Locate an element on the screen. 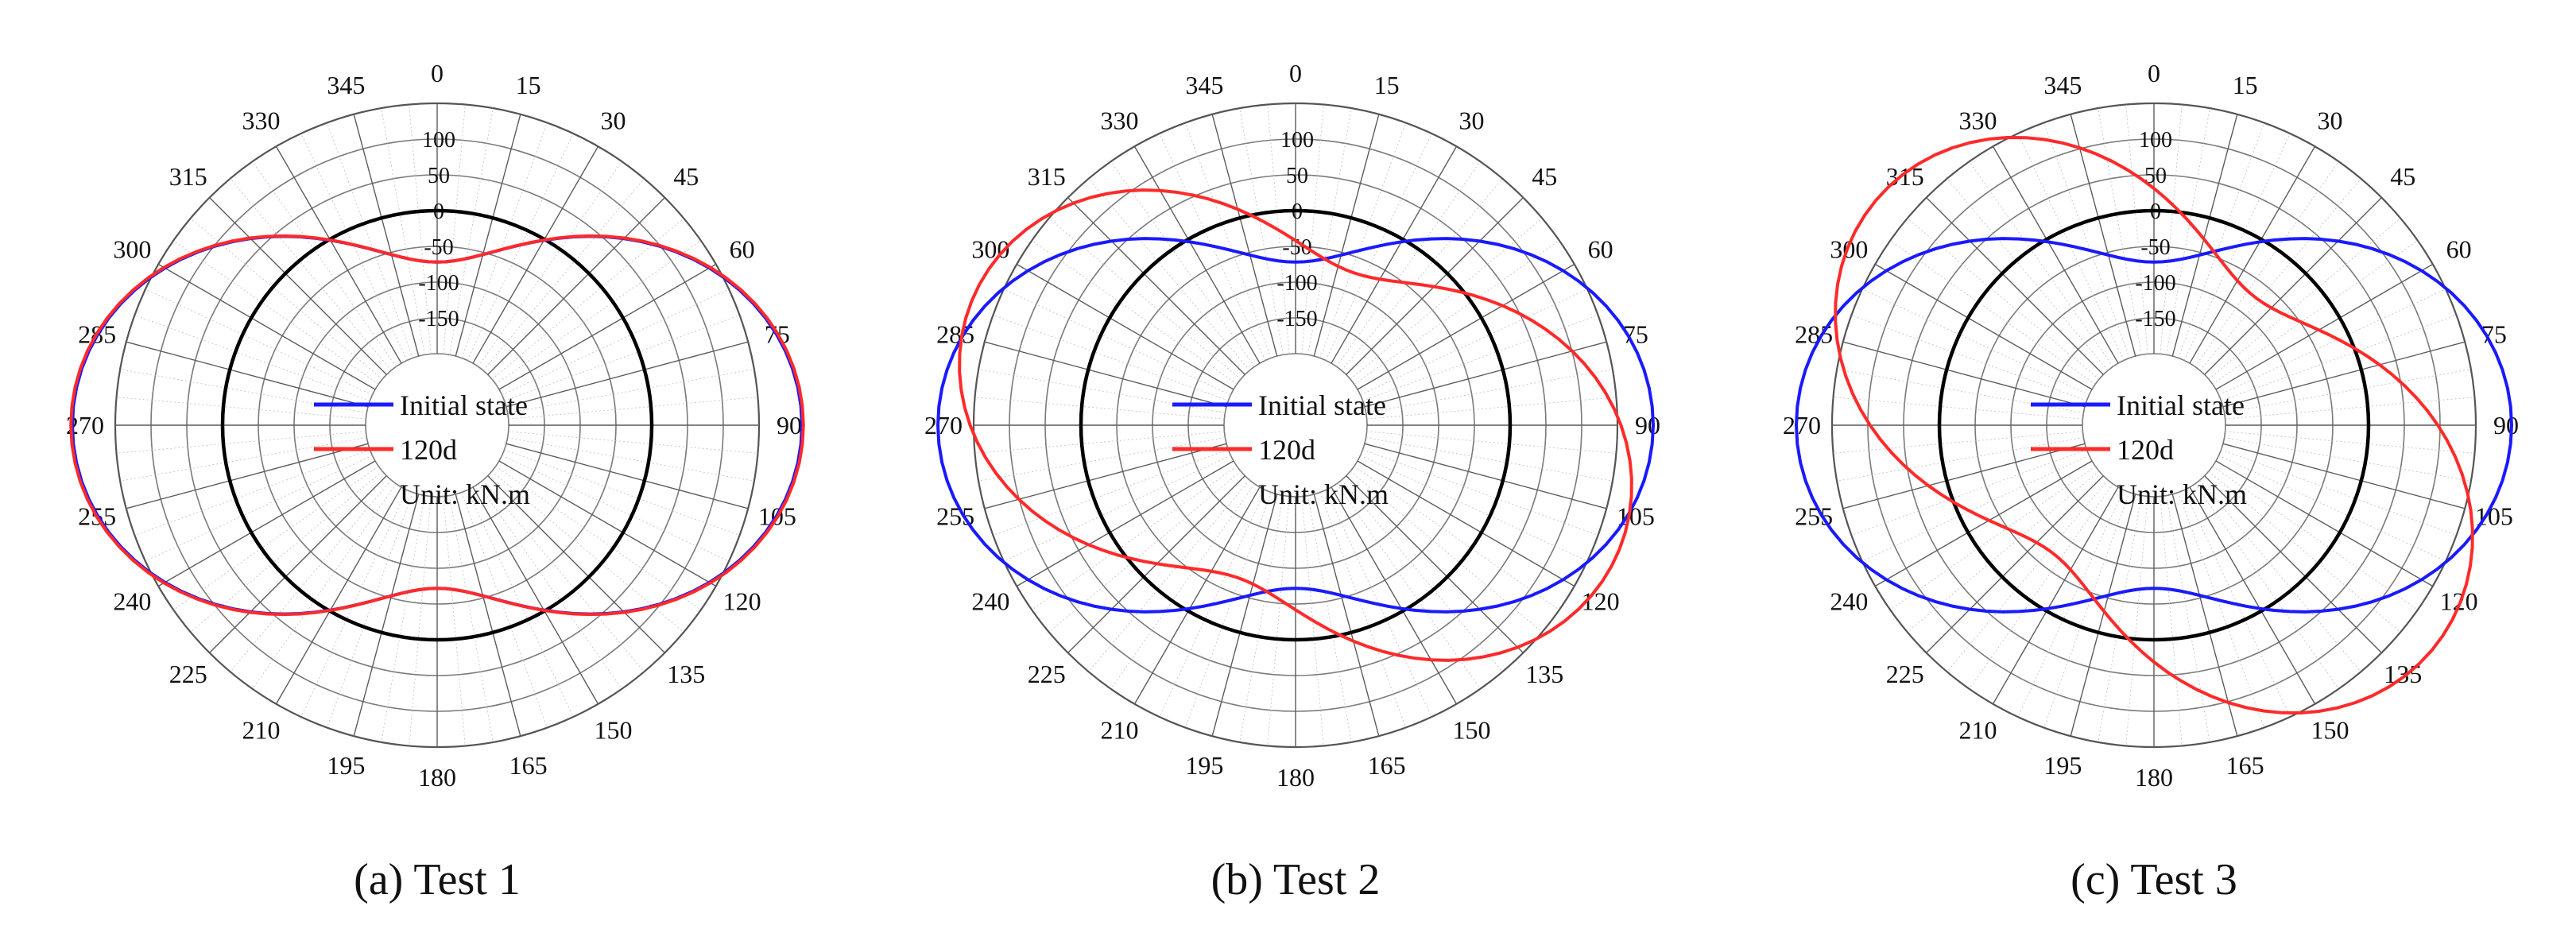 The height and width of the screenshot is (941, 2576). series-lines is located at coordinates (437, 425).